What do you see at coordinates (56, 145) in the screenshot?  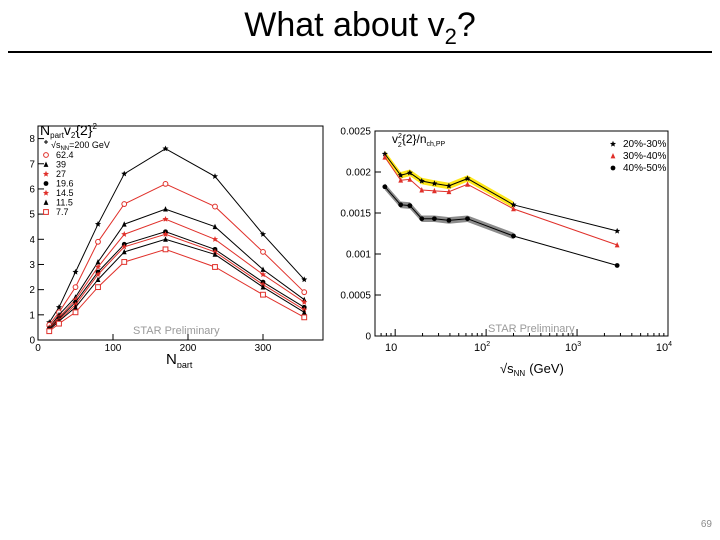 I see `legend-header-sqrt: √s` at bounding box center [56, 145].